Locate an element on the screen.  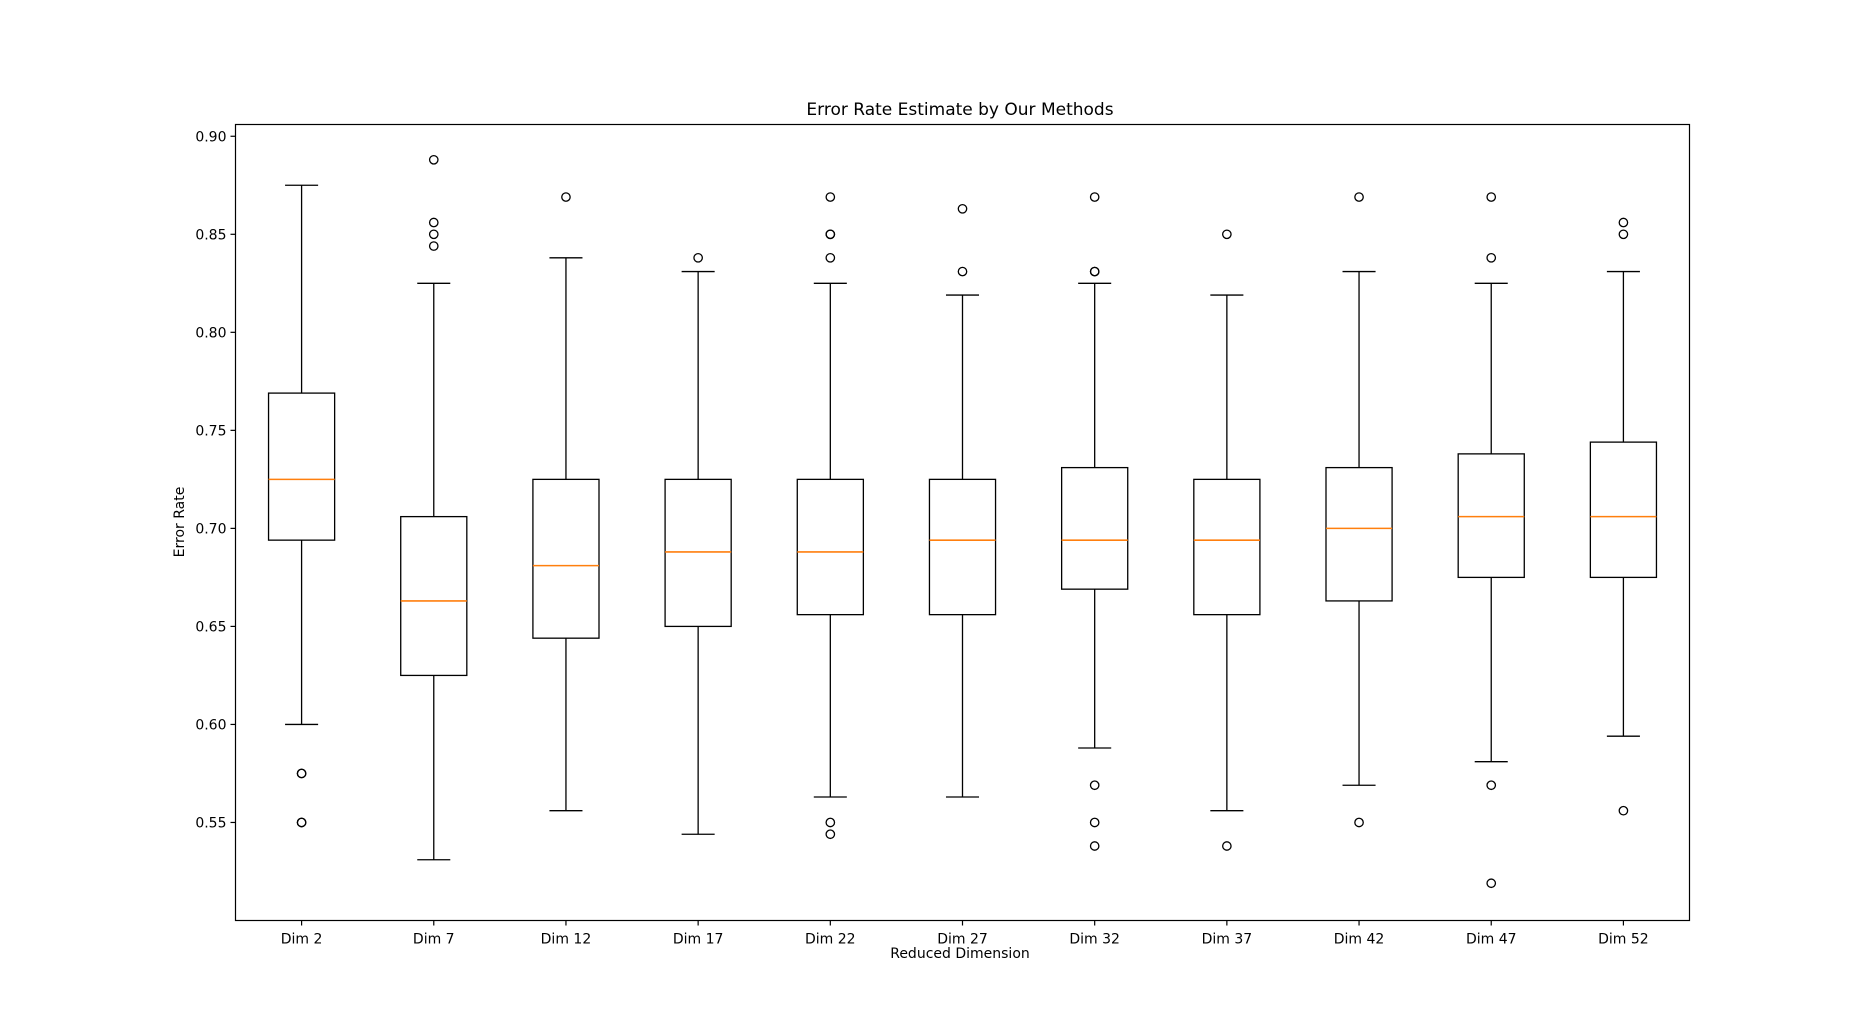
y-tick-label: 0.55 is located at coordinates (210, 823).